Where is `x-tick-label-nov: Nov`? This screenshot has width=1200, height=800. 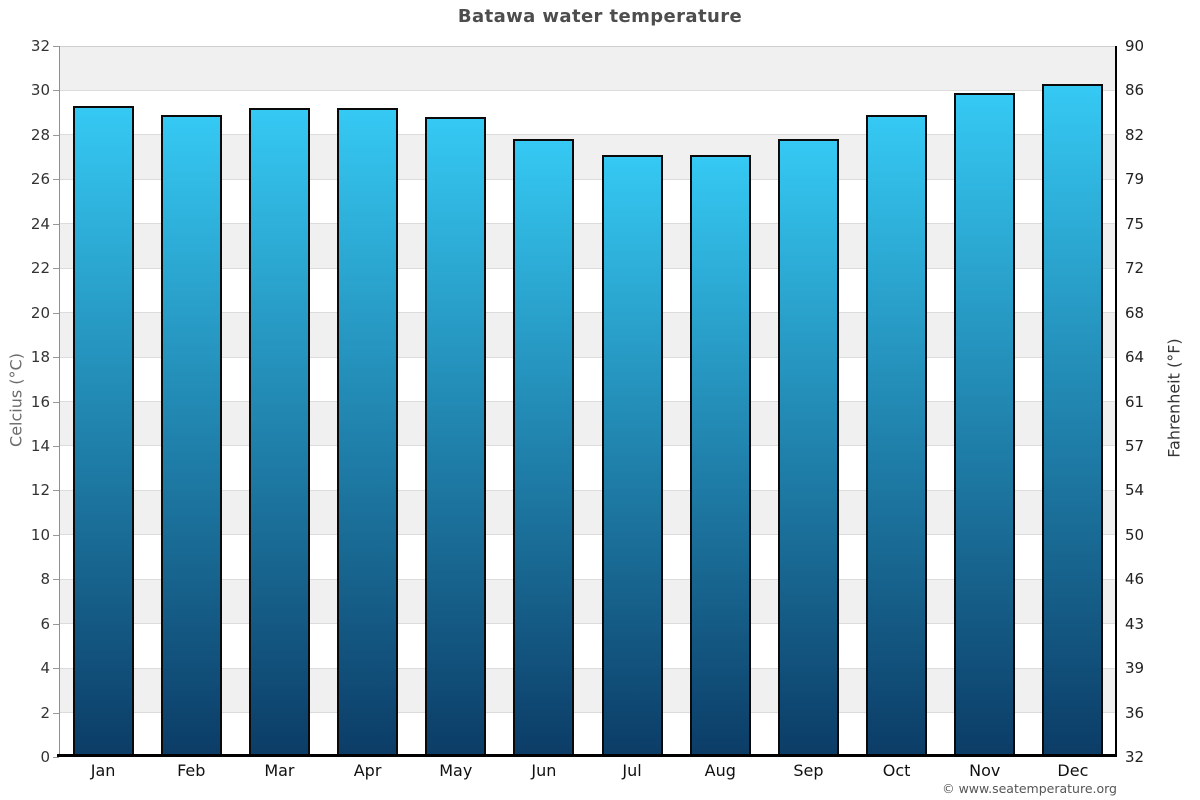
x-tick-label-nov: Nov is located at coordinates (985, 770).